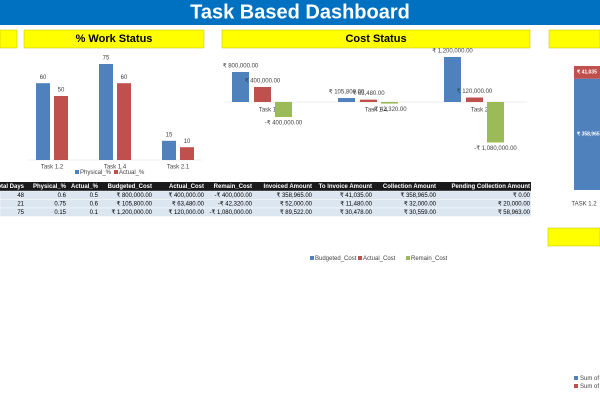 The height and width of the screenshot is (400, 600). Describe the element at coordinates (356, 212) in the screenshot. I see `table-cell: ₹ 30,478.00` at that location.